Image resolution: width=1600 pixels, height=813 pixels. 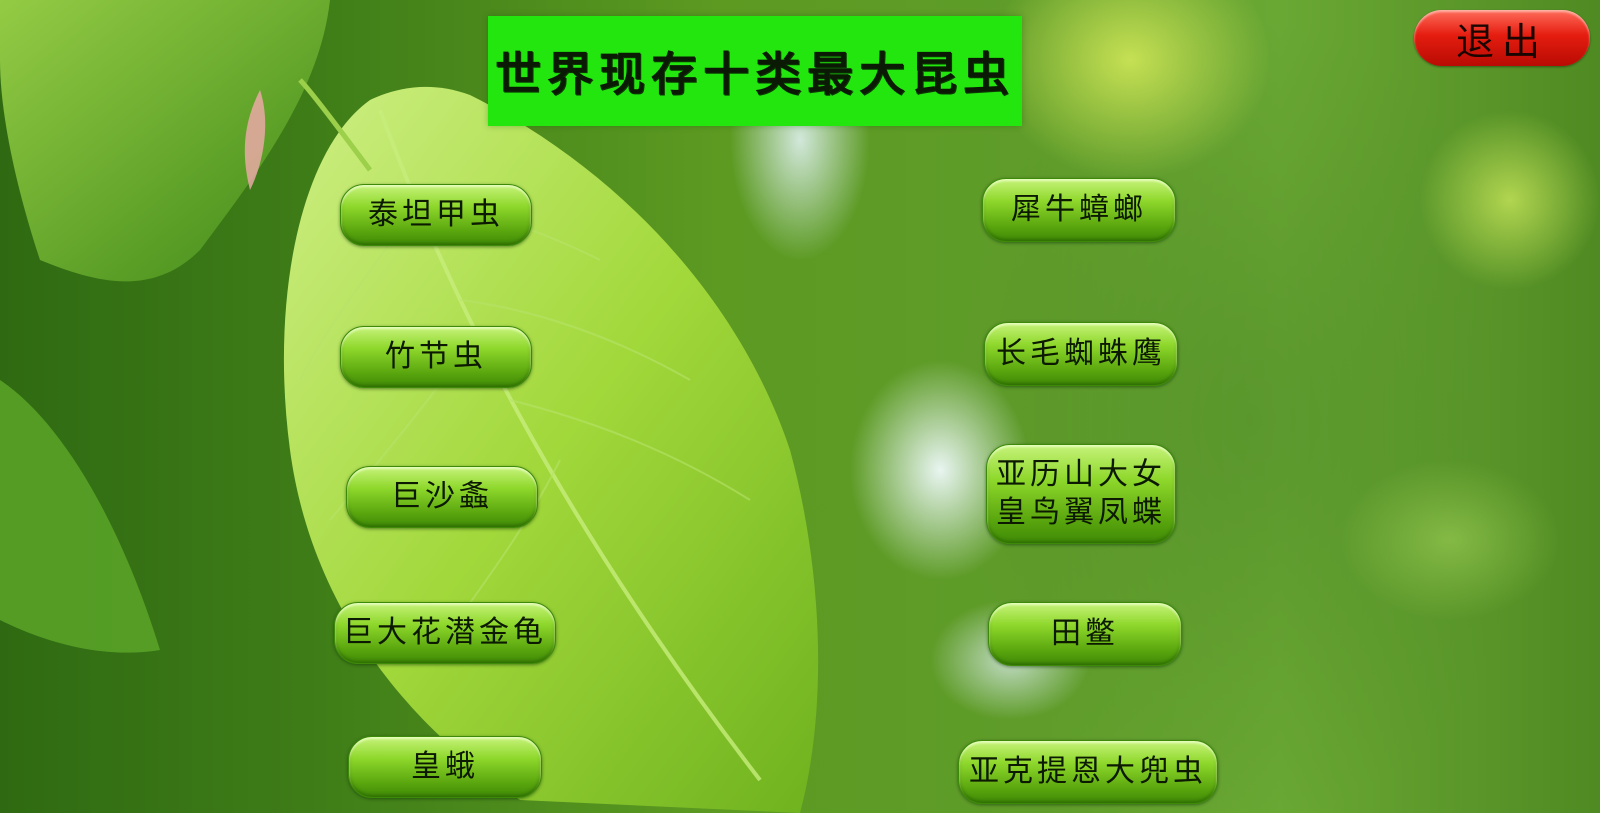 What do you see at coordinates (755, 74) in the screenshot?
I see `page-title: 世界现存十类最大昆虫` at bounding box center [755, 74].